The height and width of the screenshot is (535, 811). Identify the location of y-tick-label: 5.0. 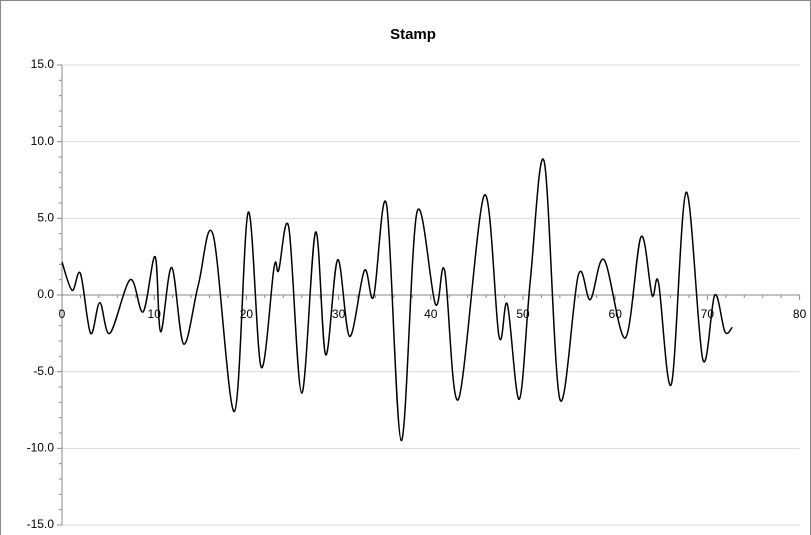
(45, 218).